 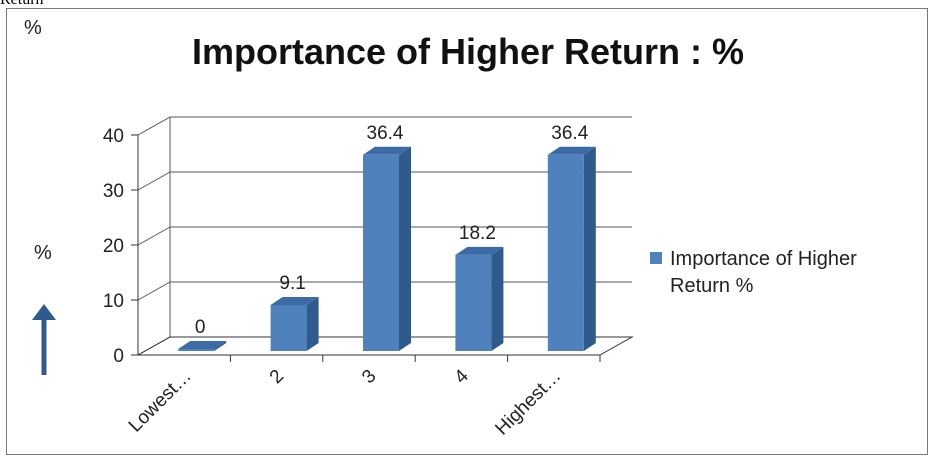 I want to click on chart-title: Importance of Higher Return : %, so click(x=468, y=51).